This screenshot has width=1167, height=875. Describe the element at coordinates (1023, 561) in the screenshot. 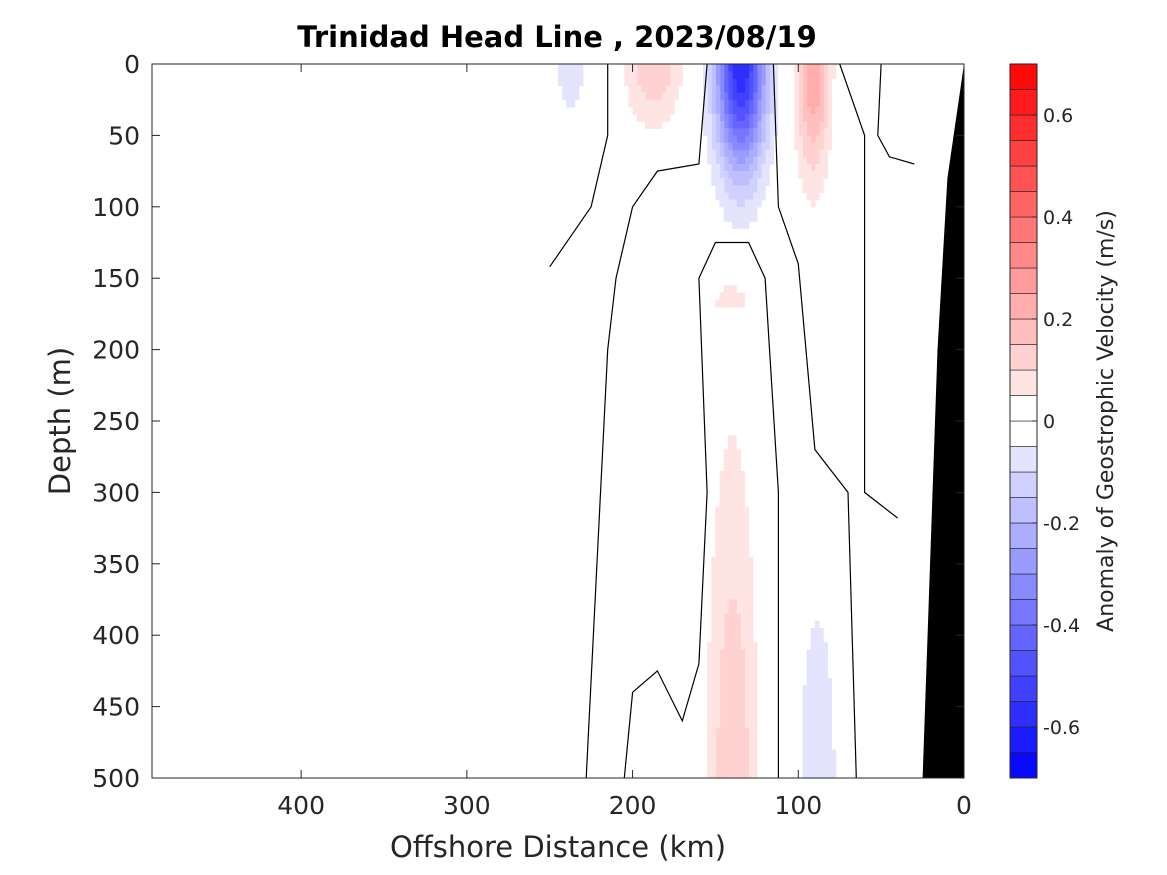

I see `colorbar-cell` at that location.